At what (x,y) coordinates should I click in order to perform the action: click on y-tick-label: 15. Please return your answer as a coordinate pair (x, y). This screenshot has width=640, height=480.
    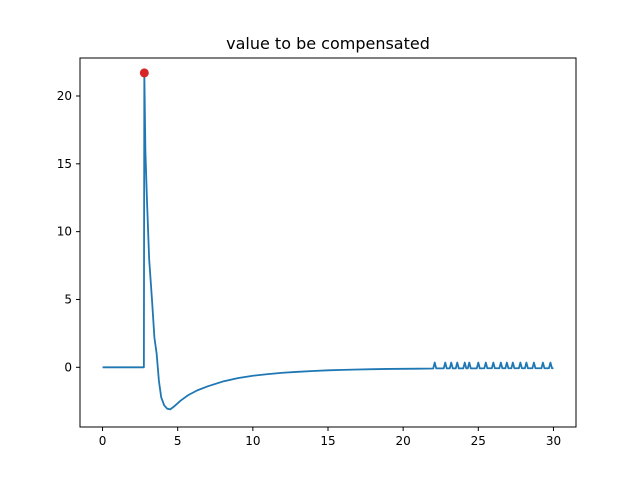
    Looking at the image, I should click on (64, 164).